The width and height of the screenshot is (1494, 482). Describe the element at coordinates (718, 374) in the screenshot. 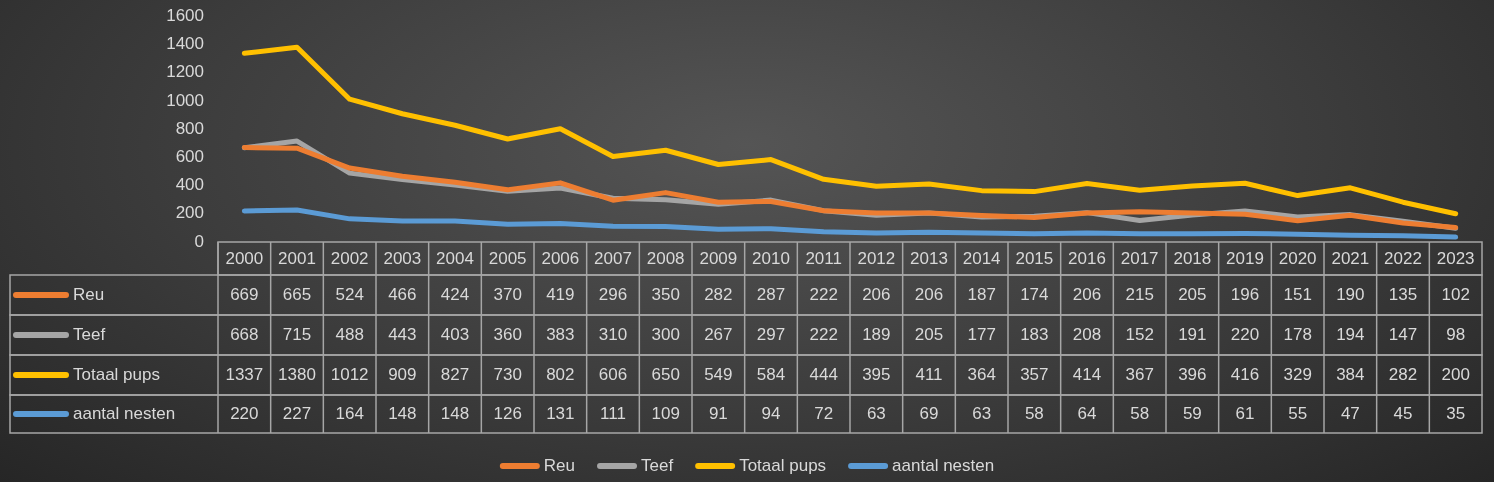

I see `data-label: 549` at that location.